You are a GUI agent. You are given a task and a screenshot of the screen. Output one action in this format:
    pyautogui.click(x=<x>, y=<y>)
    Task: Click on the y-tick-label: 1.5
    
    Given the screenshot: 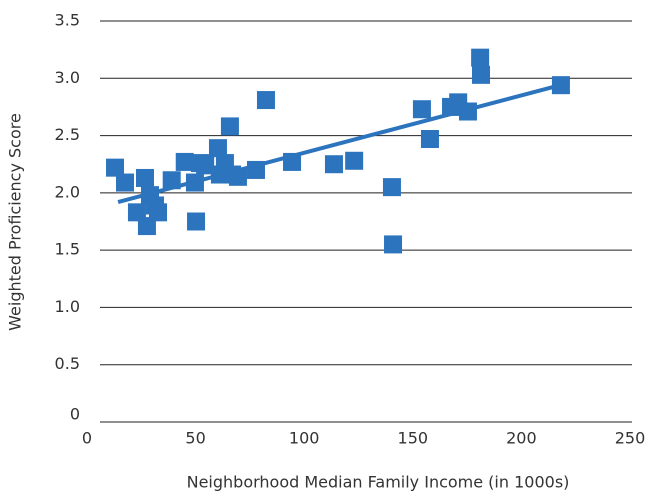 What is the action you would take?
    pyautogui.click(x=67, y=249)
    